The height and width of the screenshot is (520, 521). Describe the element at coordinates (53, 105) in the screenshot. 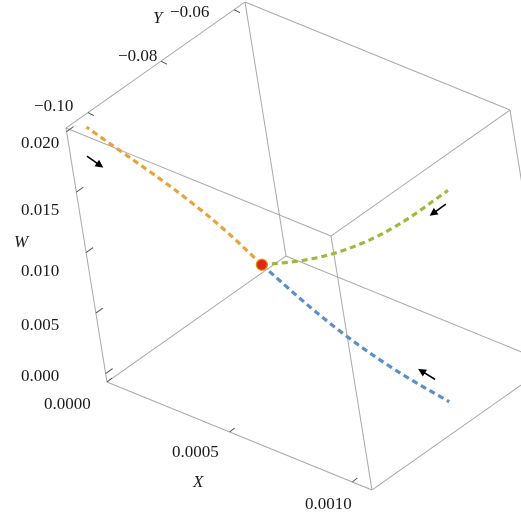

I see `y-tick-label: −0.10` at that location.